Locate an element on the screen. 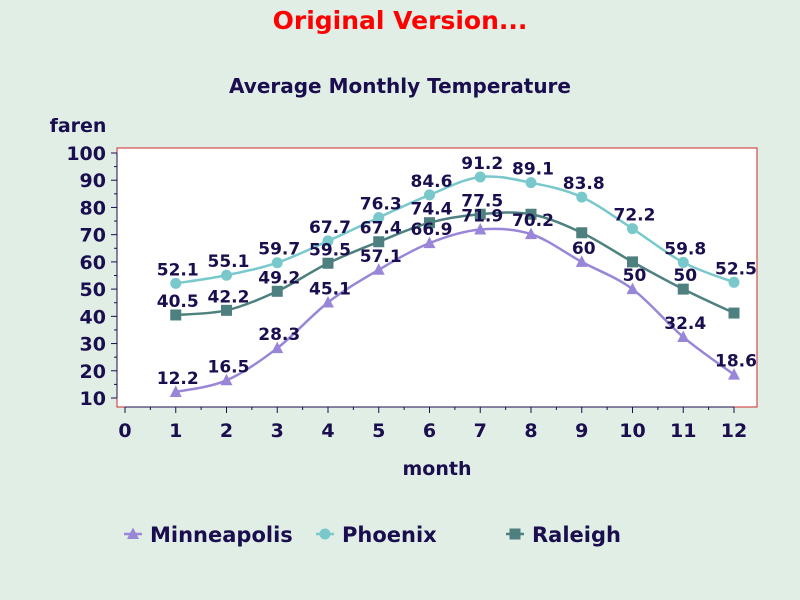 The width and height of the screenshot is (800, 600). data-label: 76.3 is located at coordinates (381, 205).